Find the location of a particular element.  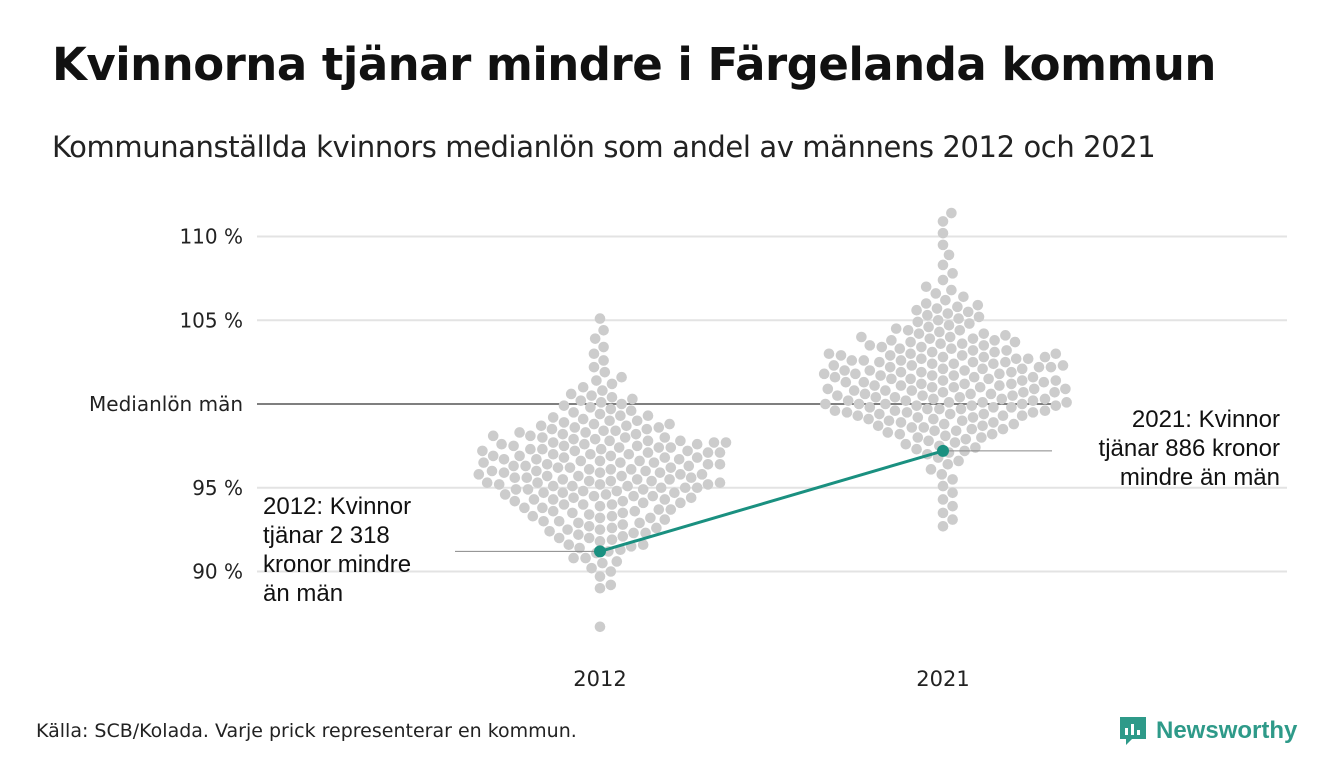

annotation-2021-line: 2021: Kvinnor is located at coordinates (1206, 419).